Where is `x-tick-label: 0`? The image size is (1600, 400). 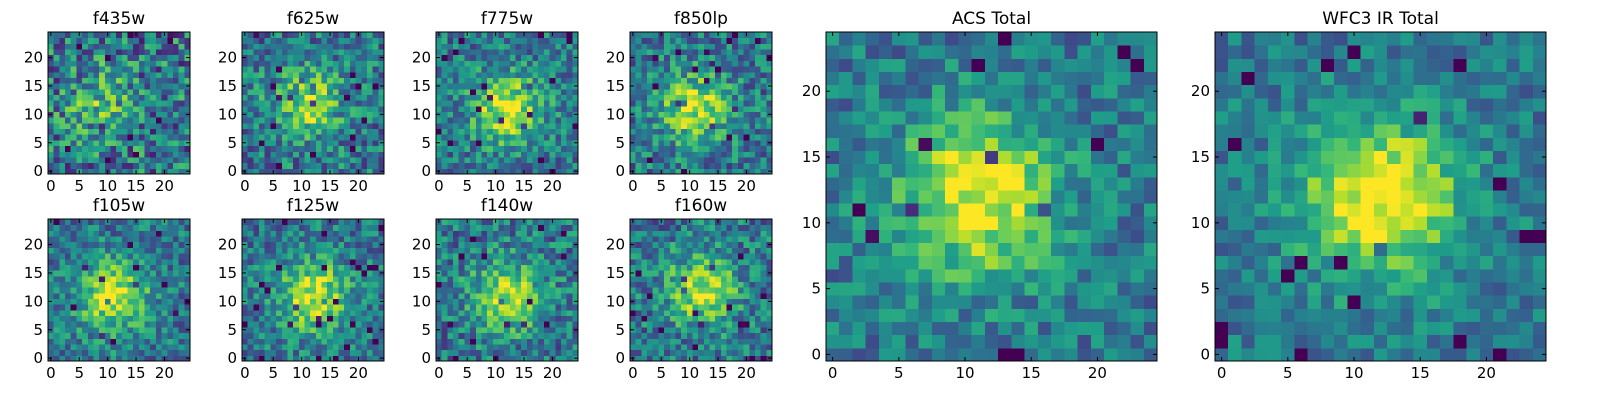
x-tick-label: 0 is located at coordinates (245, 186).